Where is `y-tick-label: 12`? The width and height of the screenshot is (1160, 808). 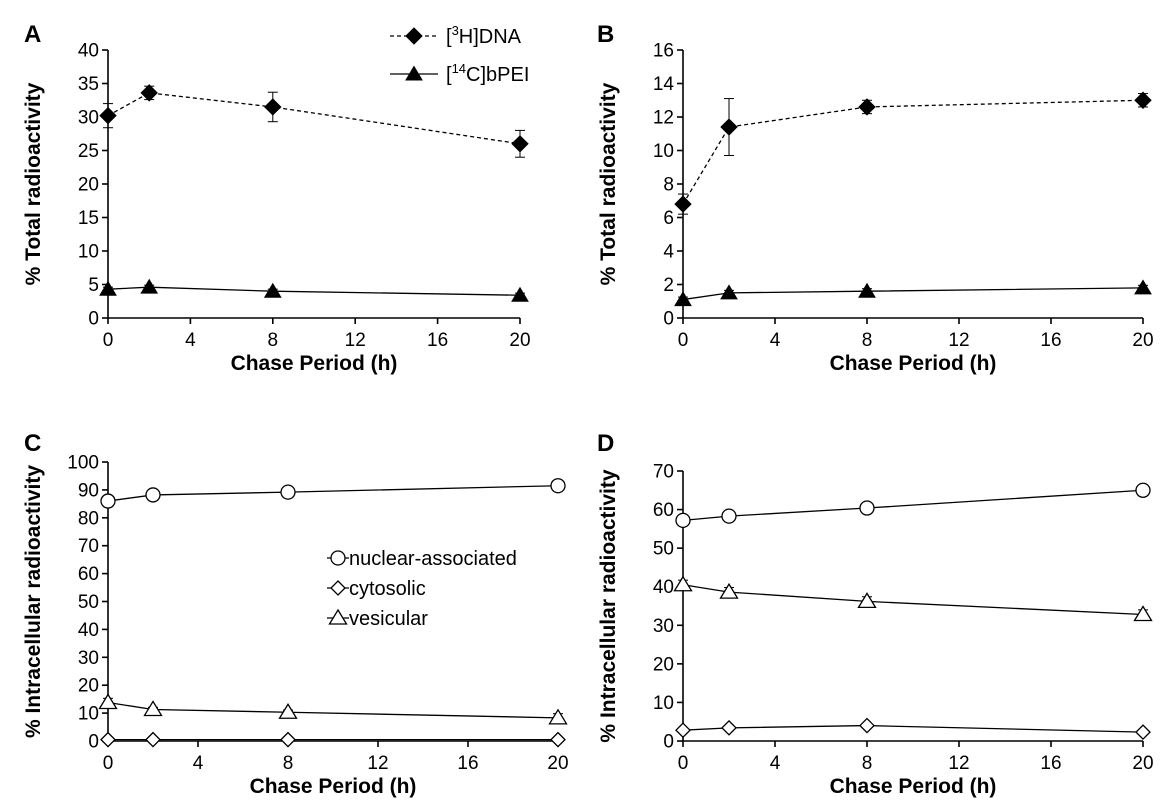
y-tick-label: 12 is located at coordinates (663, 118).